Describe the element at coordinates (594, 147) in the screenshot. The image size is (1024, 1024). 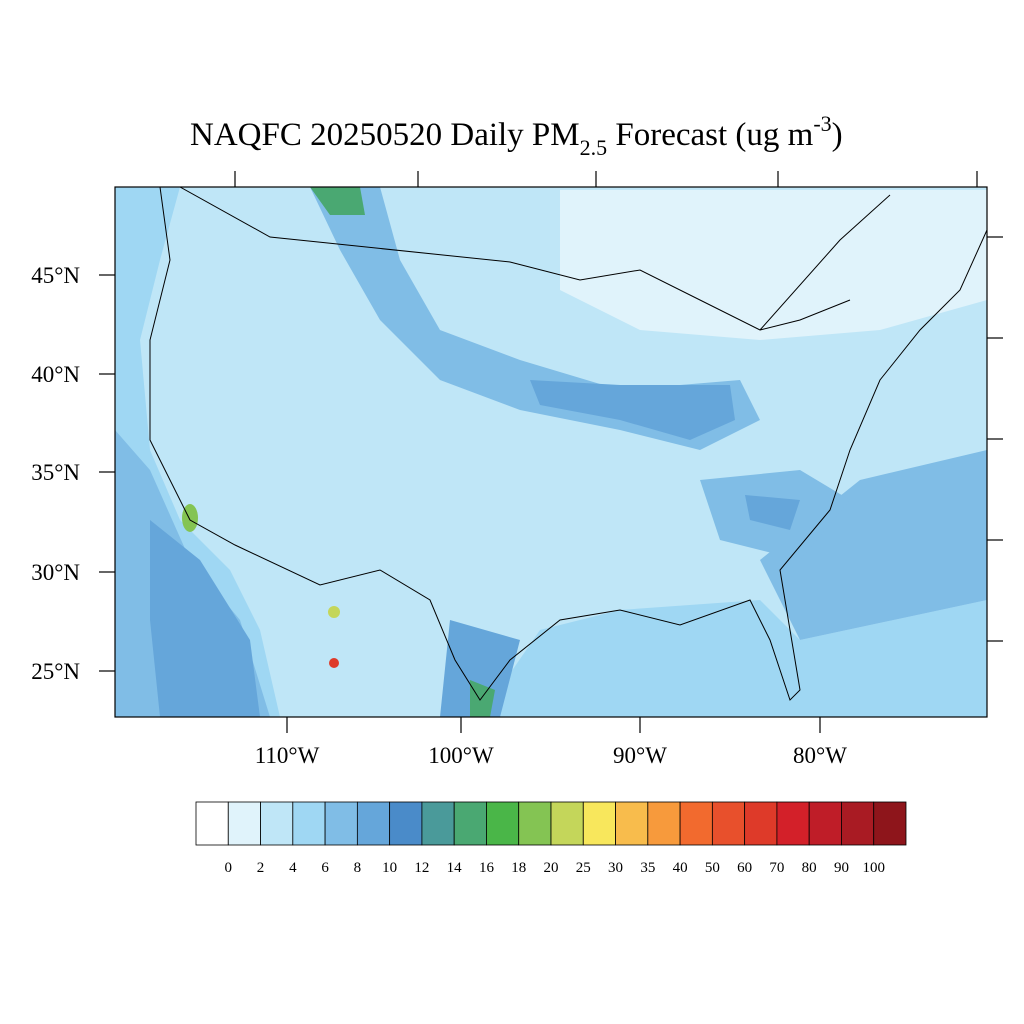
I see `title-subscript: 2.5` at that location.